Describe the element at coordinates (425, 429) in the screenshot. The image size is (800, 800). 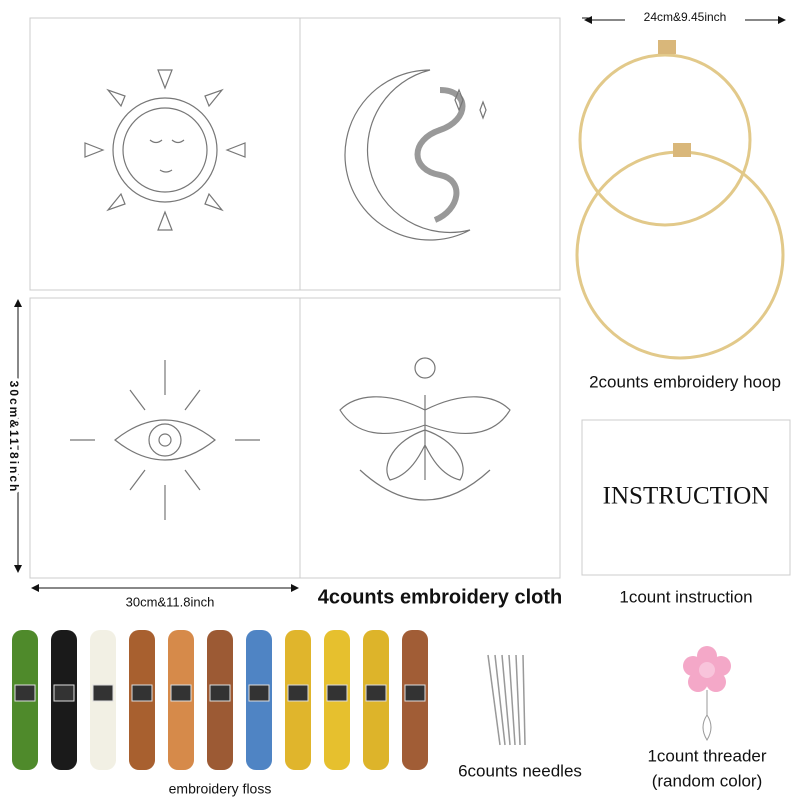
I see `moth-design` at that location.